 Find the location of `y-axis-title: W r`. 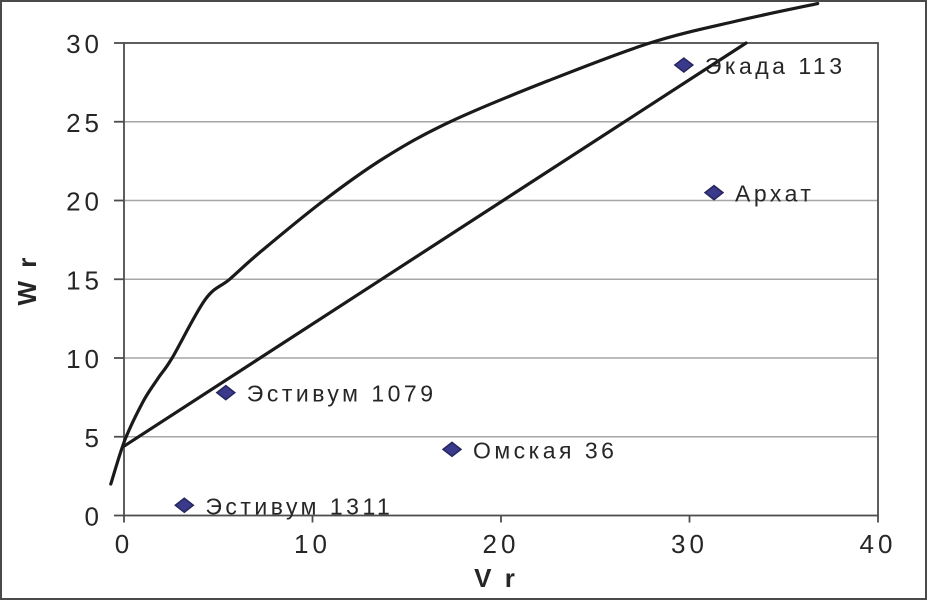

y-axis-title: W r is located at coordinates (27, 280).